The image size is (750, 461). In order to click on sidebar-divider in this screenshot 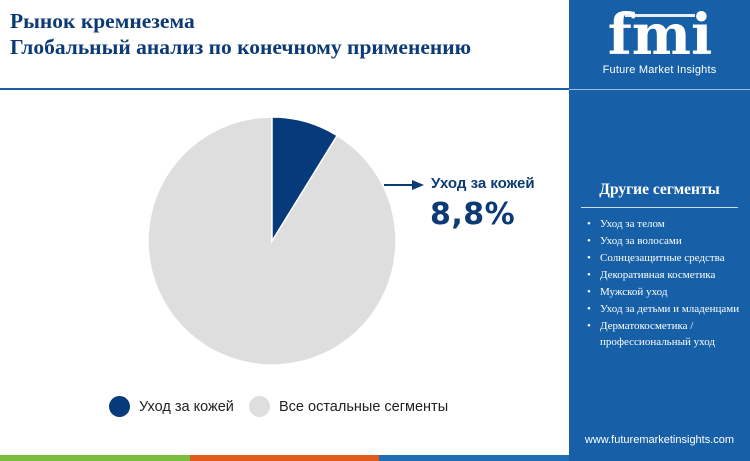, I will do `click(659, 89)`.